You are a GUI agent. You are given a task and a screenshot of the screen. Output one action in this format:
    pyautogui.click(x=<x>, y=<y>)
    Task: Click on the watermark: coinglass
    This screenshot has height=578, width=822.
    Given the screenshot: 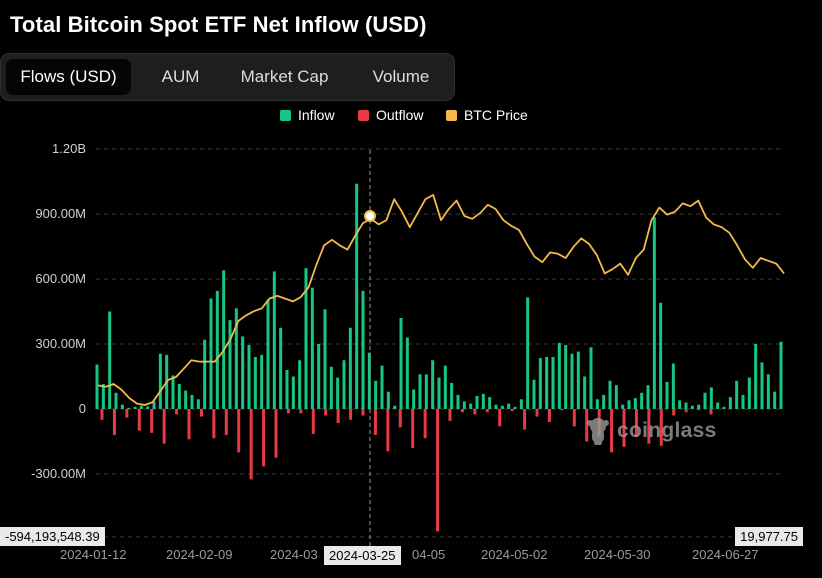 What is the action you would take?
    pyautogui.click(x=651, y=431)
    